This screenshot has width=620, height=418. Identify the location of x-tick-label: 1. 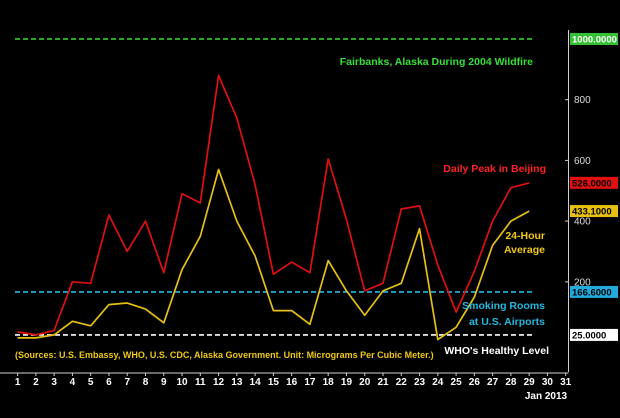
(18, 382).